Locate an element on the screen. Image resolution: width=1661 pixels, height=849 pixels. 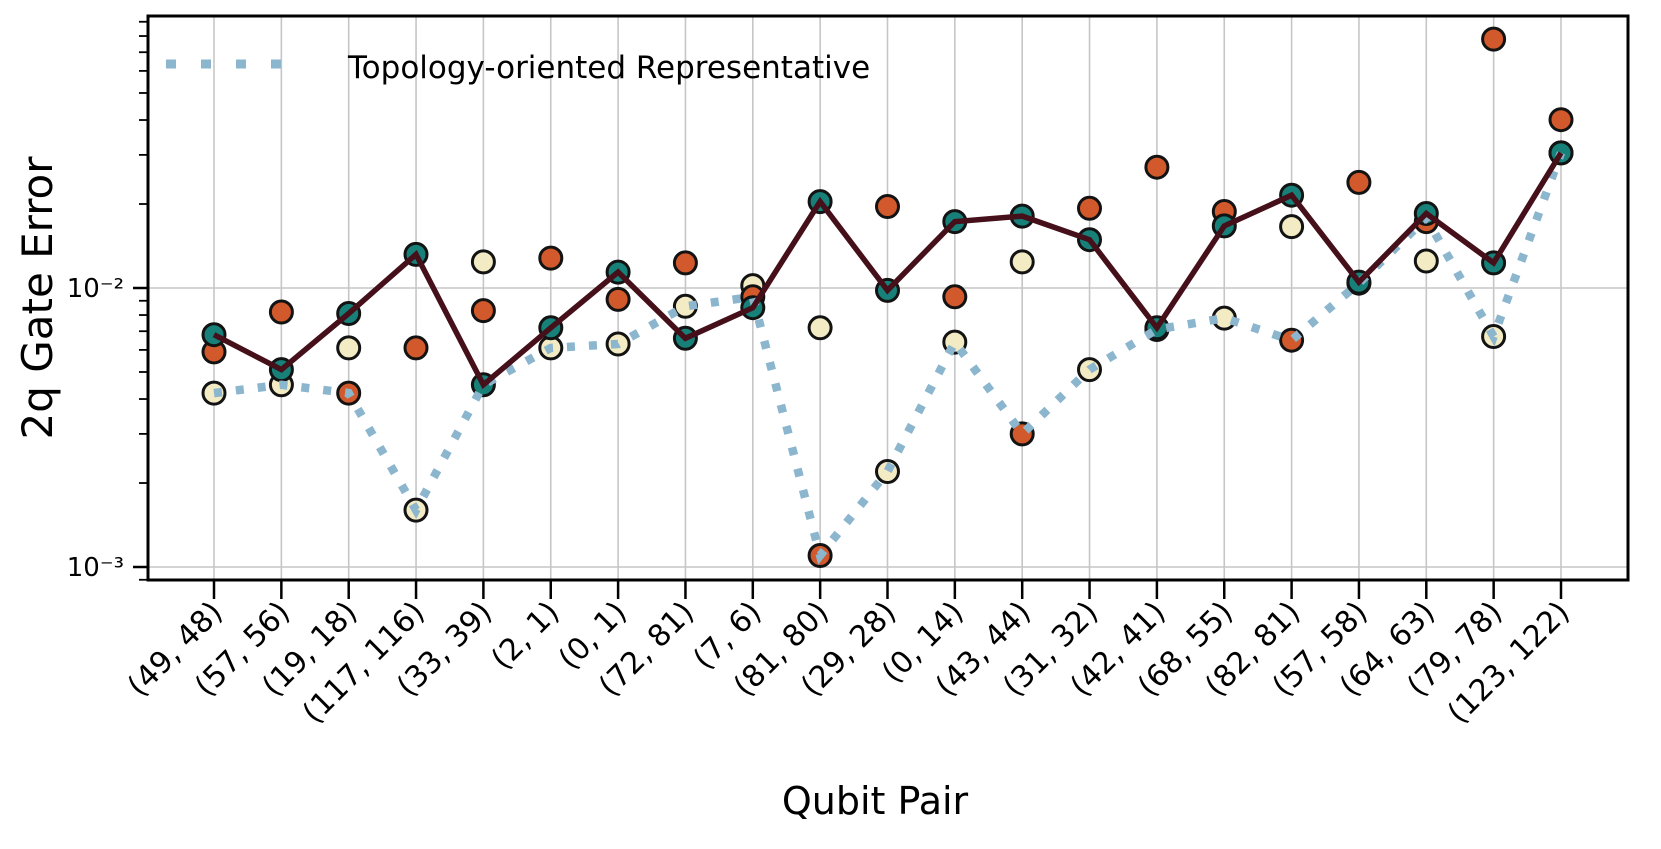
legend: Topology-oriented Representative is located at coordinates (518, 68).